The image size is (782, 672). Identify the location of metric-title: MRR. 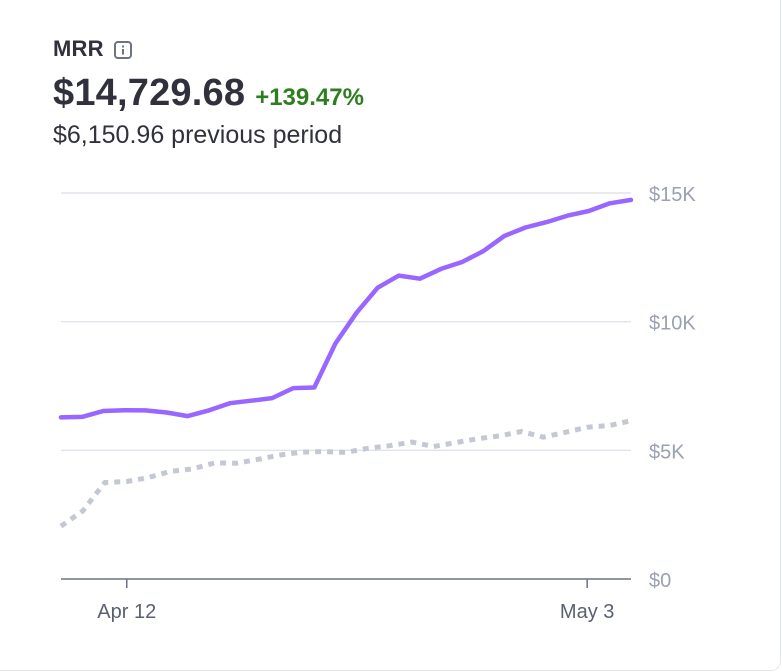
(78, 48).